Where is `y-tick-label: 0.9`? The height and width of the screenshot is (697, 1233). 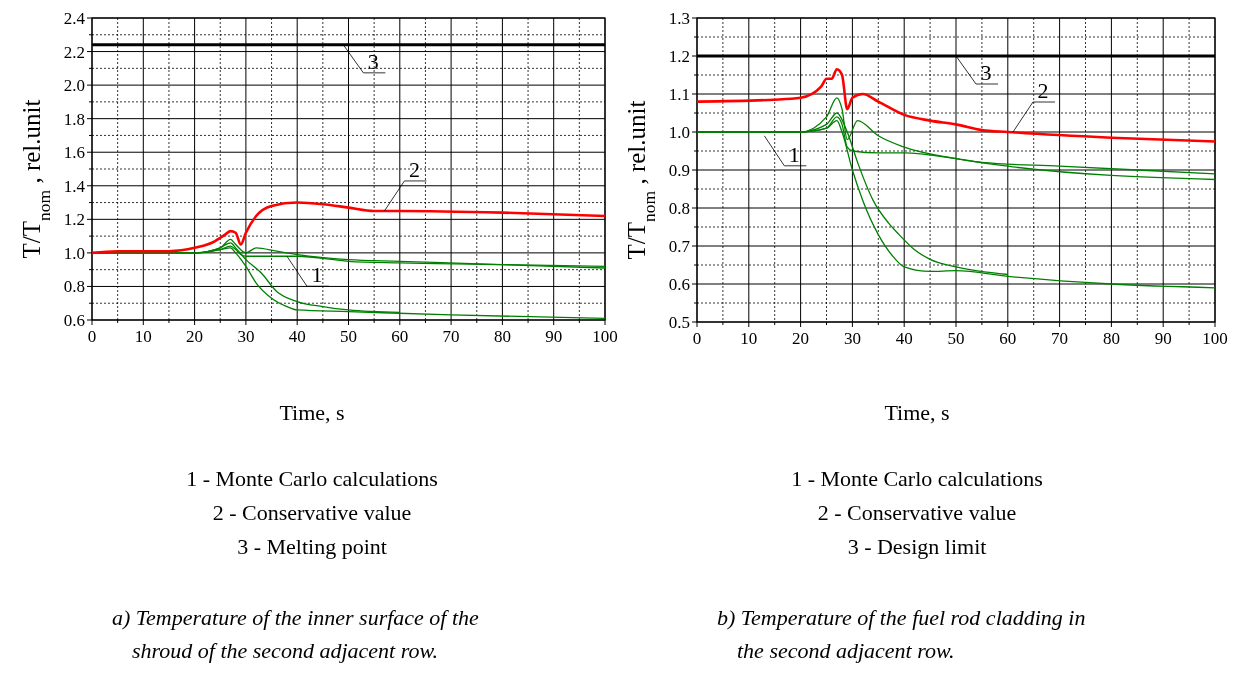 y-tick-label: 0.9 is located at coordinates (679, 170).